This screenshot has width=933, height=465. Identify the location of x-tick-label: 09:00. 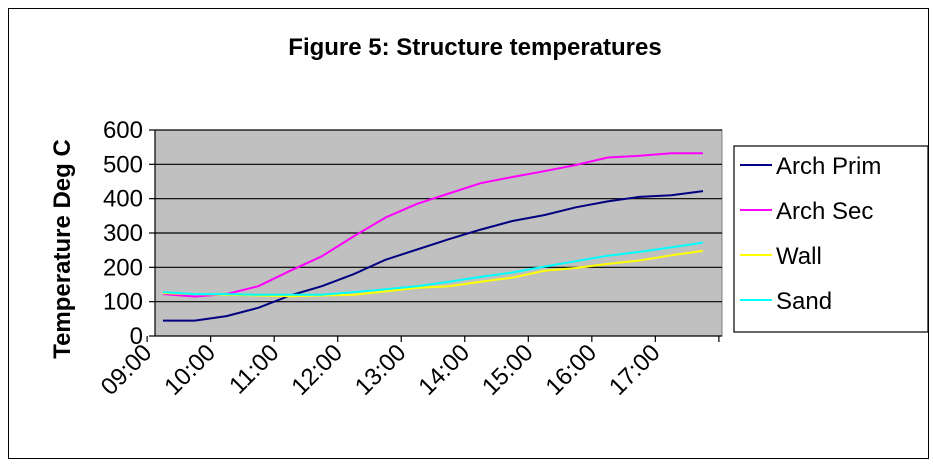
(127, 370).